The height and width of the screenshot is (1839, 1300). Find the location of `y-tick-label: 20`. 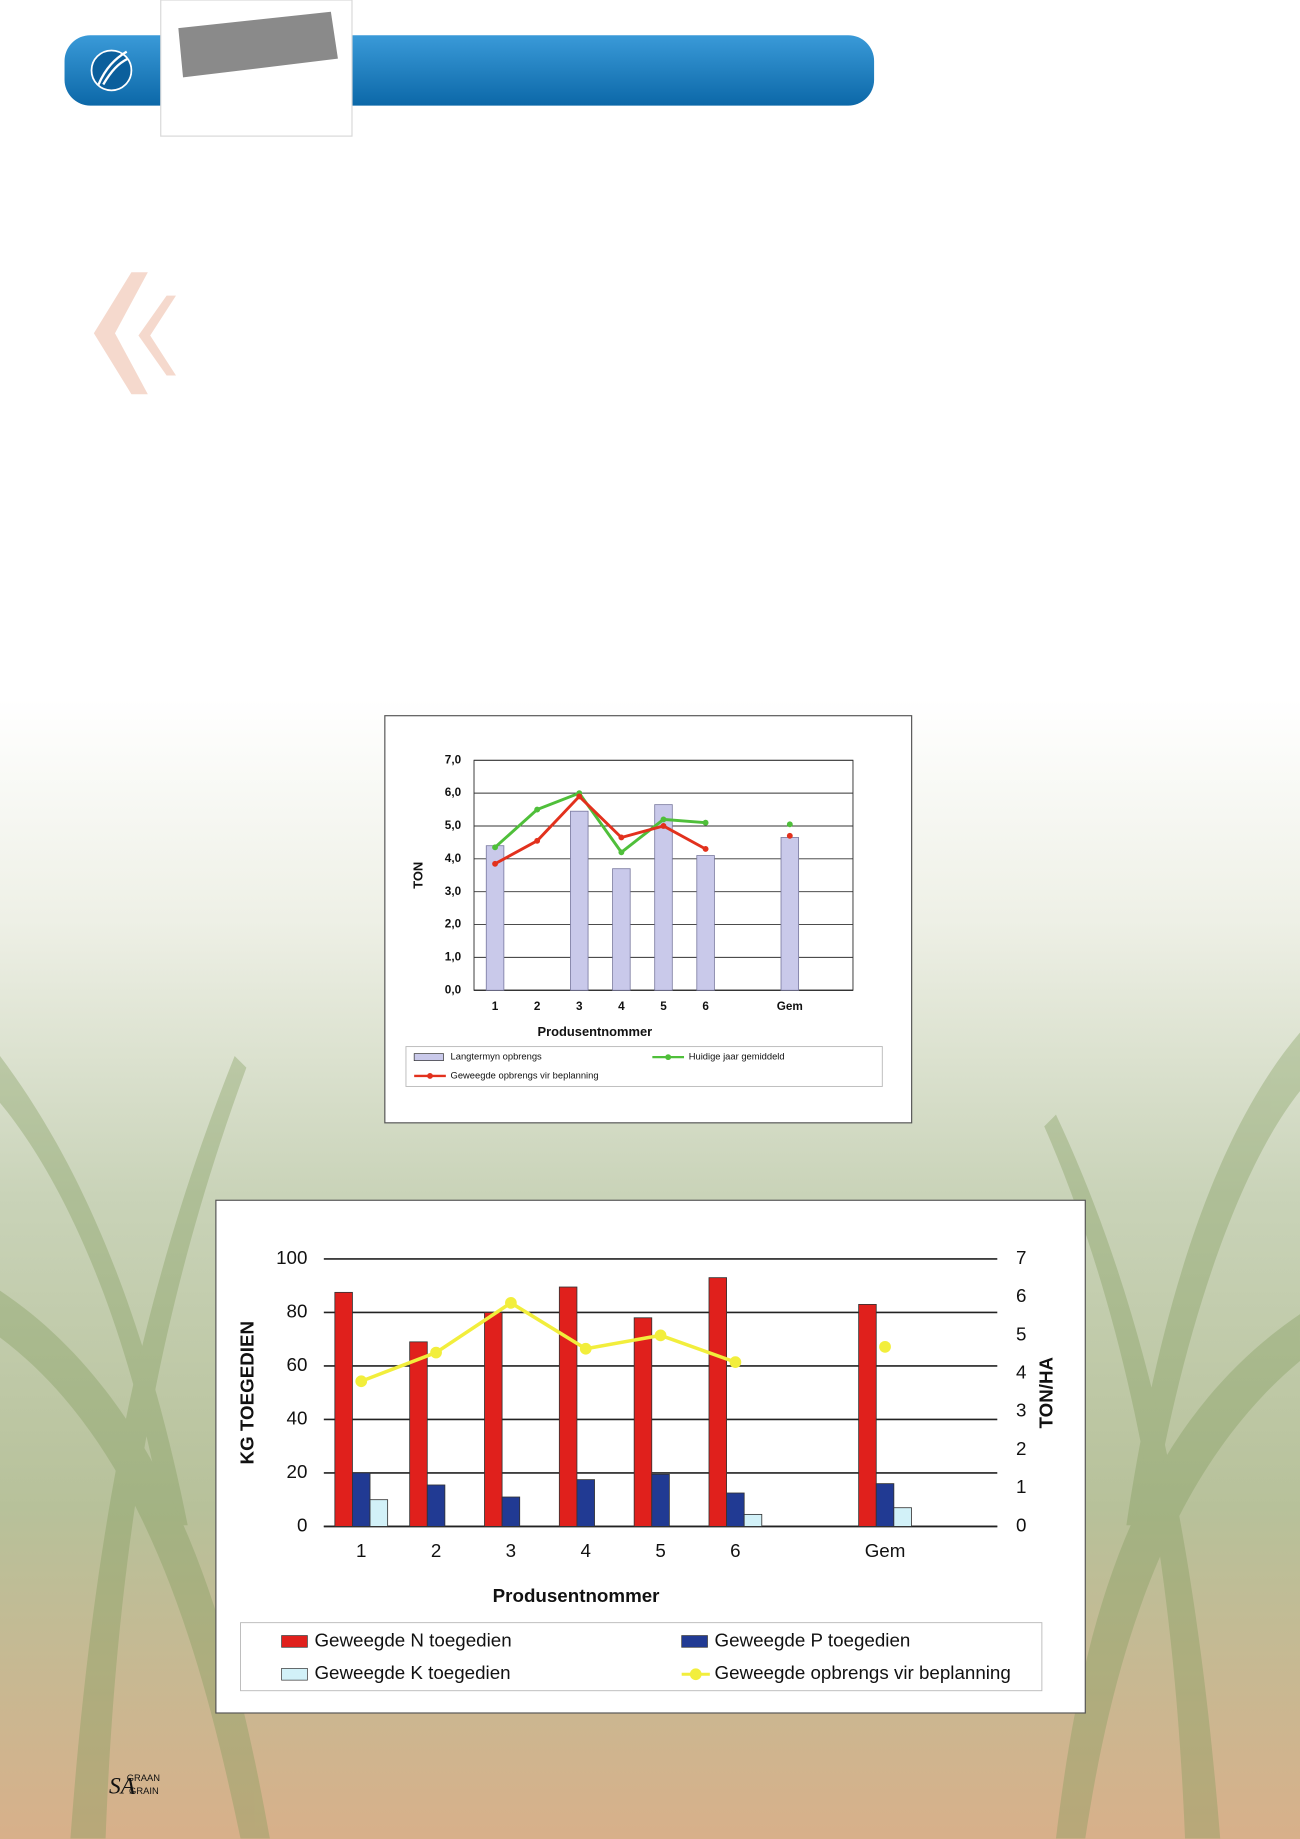

y-tick-label: 20 is located at coordinates (297, 1471).